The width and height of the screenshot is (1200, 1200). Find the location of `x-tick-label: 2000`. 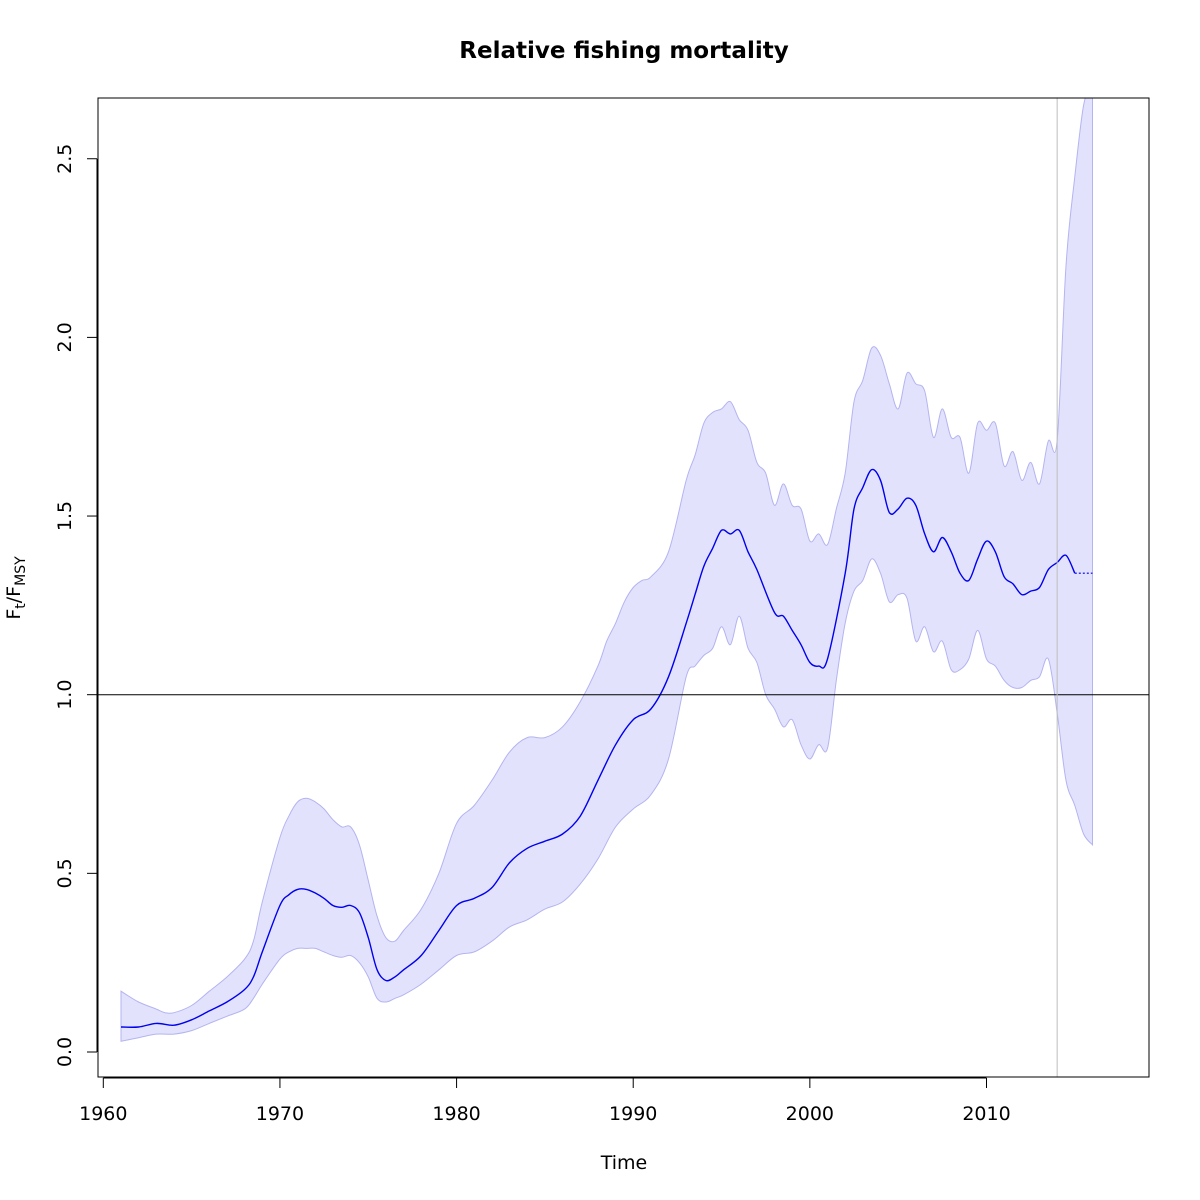

x-tick-label: 2000 is located at coordinates (810, 1114).